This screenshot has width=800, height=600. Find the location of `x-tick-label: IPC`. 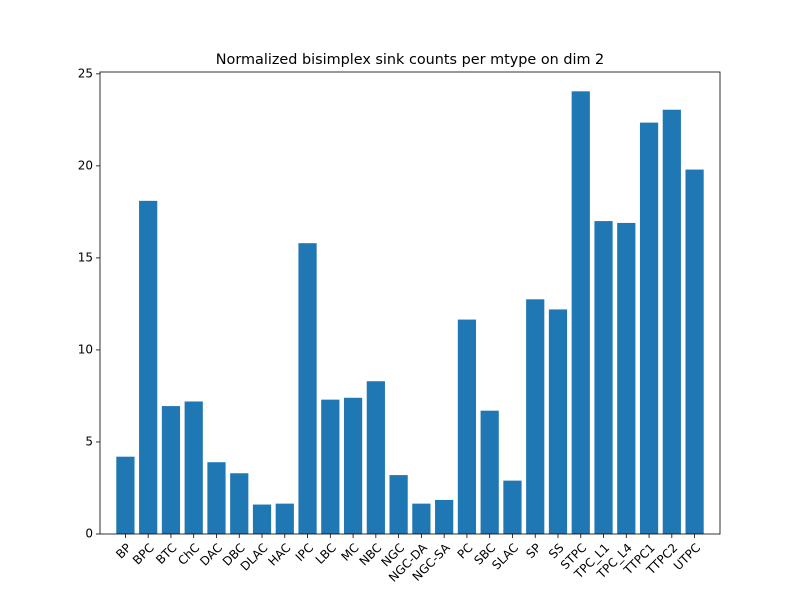

x-tick-label: IPC is located at coordinates (304, 552).